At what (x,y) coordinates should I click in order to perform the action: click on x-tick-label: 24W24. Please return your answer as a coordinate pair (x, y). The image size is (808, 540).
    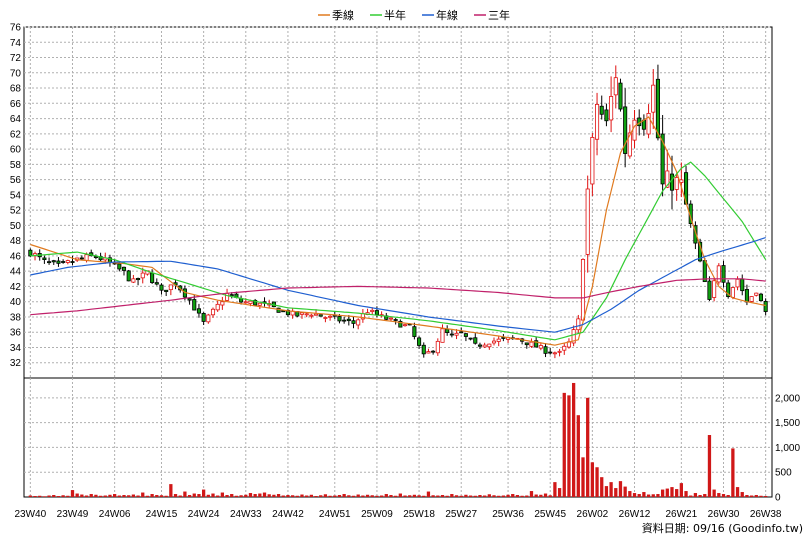
    Looking at the image, I should click on (204, 514).